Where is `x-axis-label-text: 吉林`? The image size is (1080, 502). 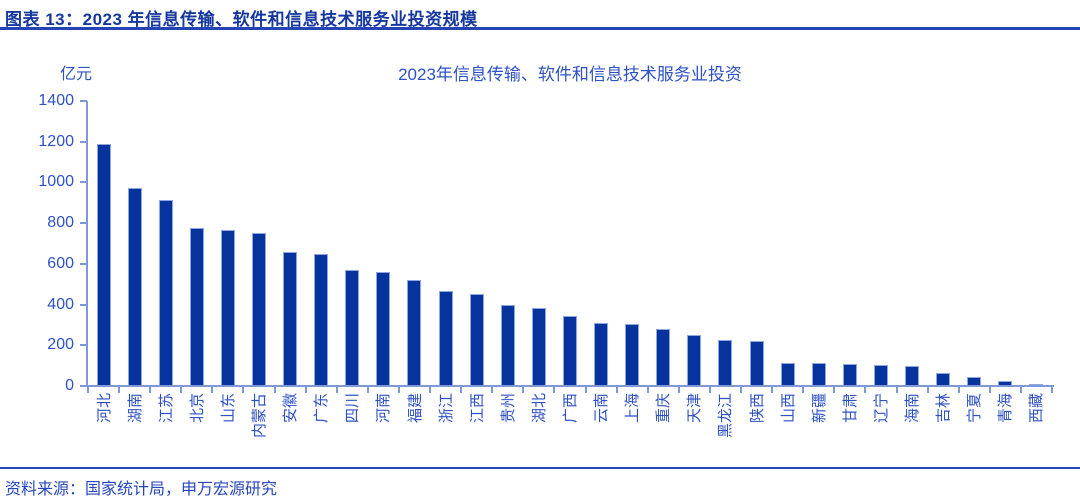 x-axis-label-text: 吉林 is located at coordinates (944, 408).